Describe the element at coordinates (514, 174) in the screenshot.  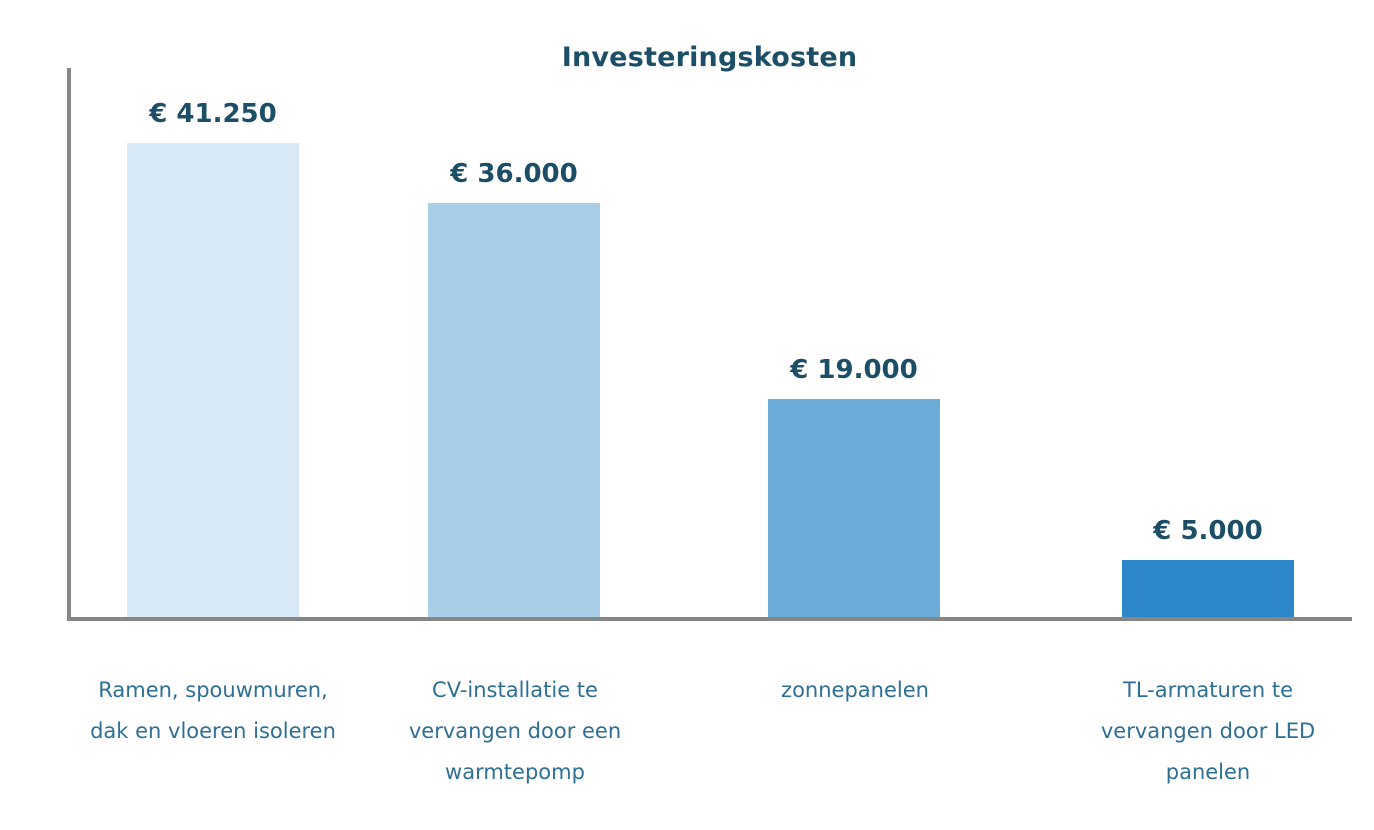
I see `bar-value-label: € 36.000` at that location.